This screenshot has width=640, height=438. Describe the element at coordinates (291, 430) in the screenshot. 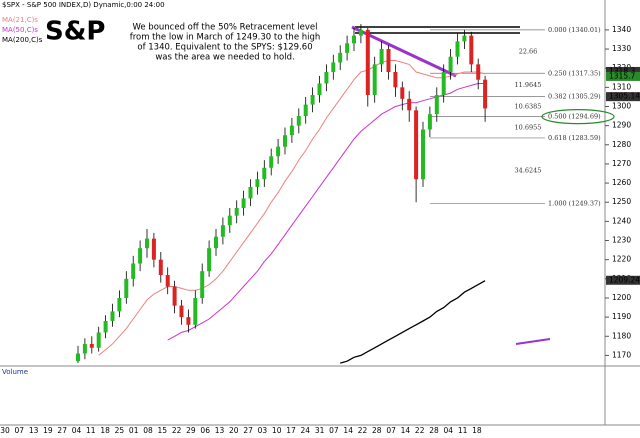

I see `x-tick-label: 17` at that location.